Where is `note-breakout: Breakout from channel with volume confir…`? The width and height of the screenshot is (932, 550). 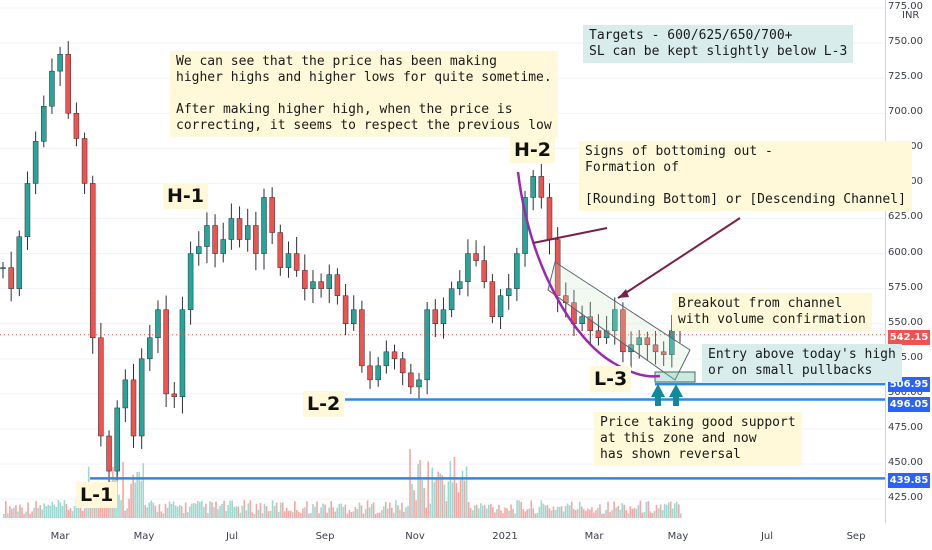 note-breakout: Breakout from channel with volume confir… is located at coordinates (772, 312).